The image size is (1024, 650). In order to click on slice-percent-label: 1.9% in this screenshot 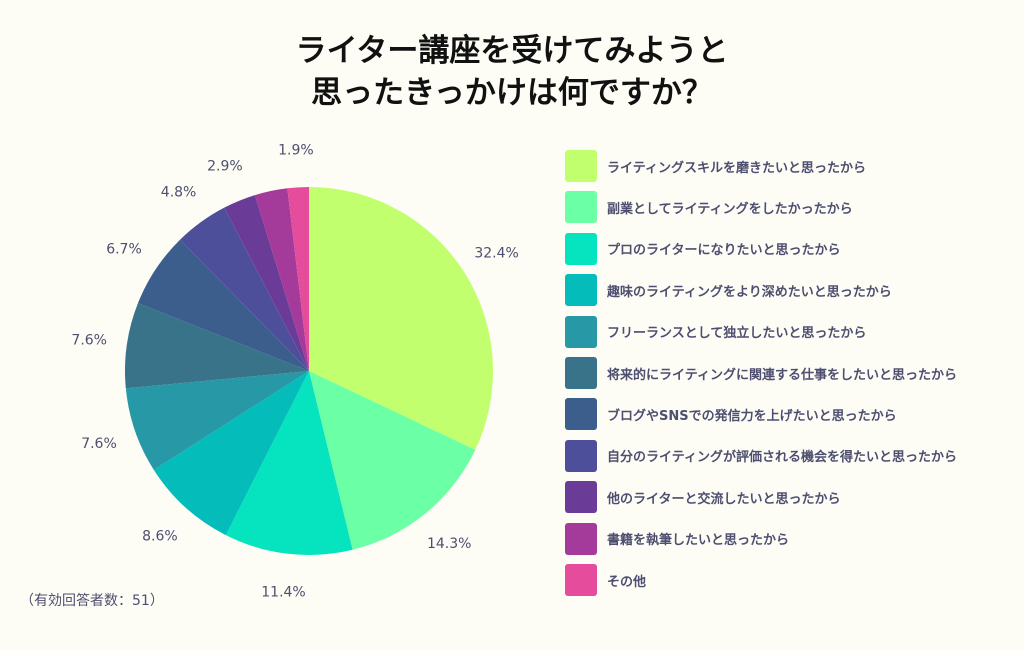, I will do `click(296, 150)`.